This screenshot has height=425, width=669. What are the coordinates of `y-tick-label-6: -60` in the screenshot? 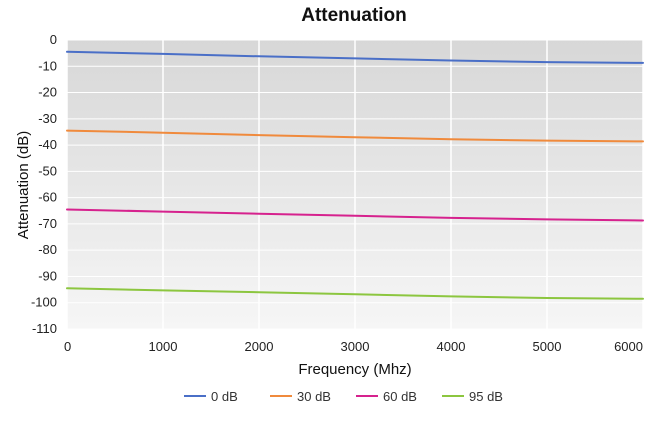 It's located at (47, 197).